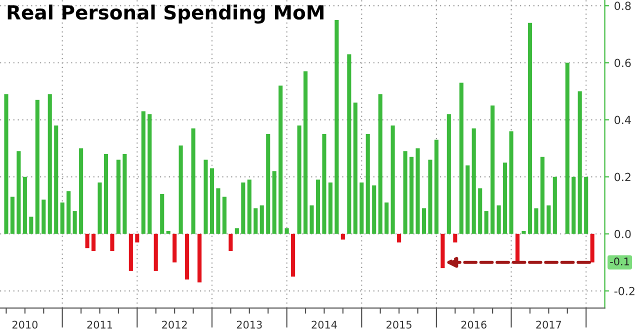 This screenshot has width=640, height=333. I want to click on annotation: -0.1, so click(619, 262).